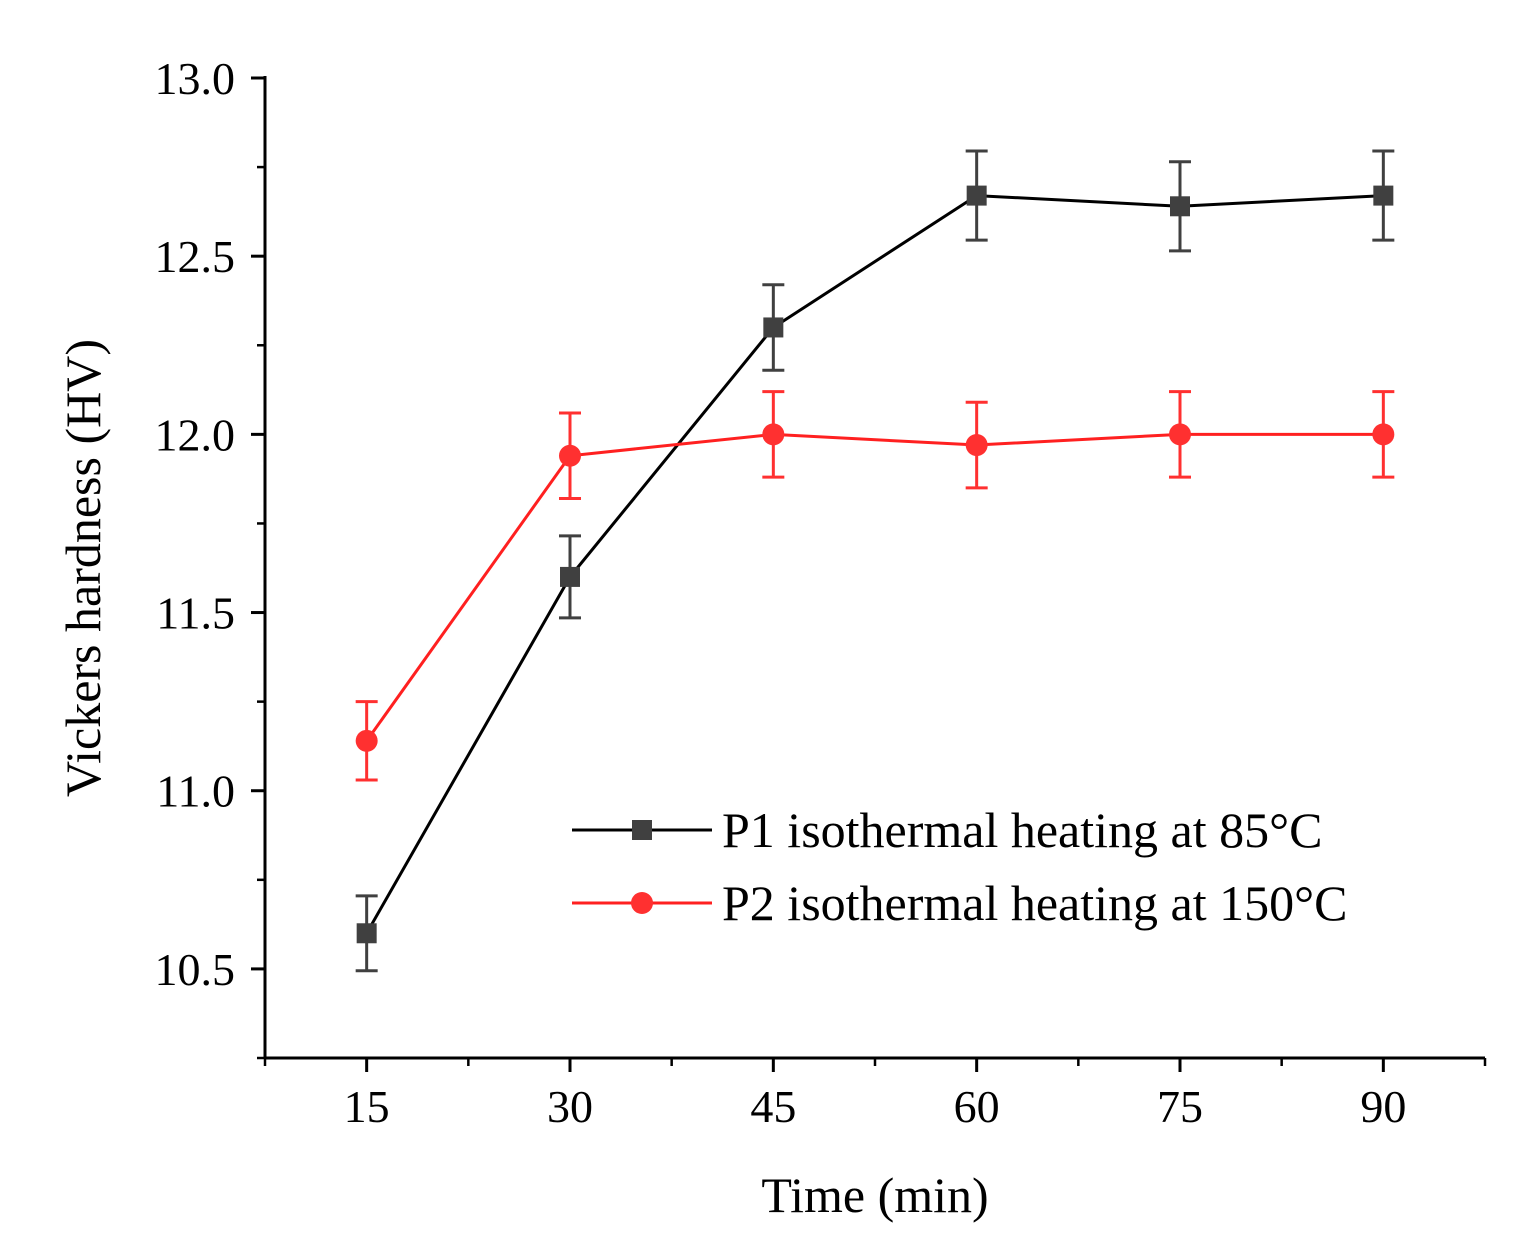 The width and height of the screenshot is (1520, 1251). What do you see at coordinates (1022, 830) in the screenshot?
I see `legend-label: P1 isothermal heating at 85°C` at bounding box center [1022, 830].